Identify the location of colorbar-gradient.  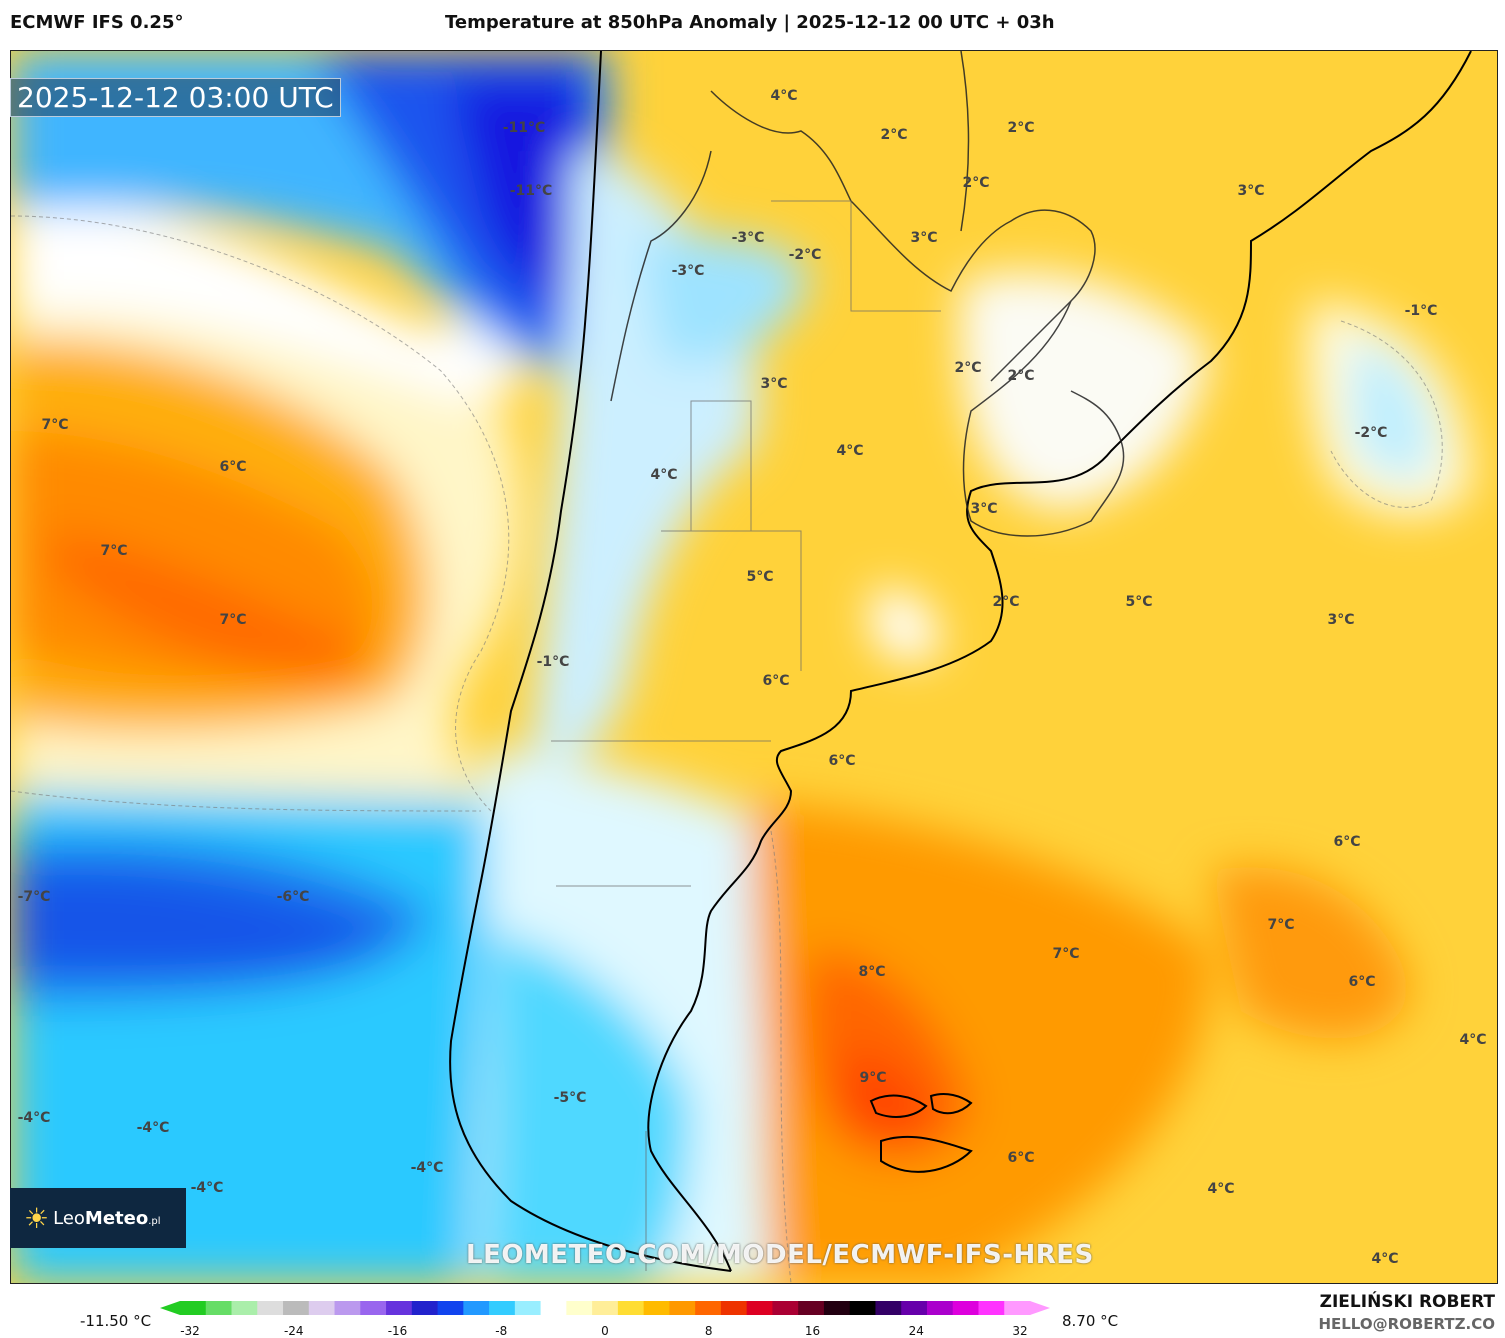
(605, 1308).